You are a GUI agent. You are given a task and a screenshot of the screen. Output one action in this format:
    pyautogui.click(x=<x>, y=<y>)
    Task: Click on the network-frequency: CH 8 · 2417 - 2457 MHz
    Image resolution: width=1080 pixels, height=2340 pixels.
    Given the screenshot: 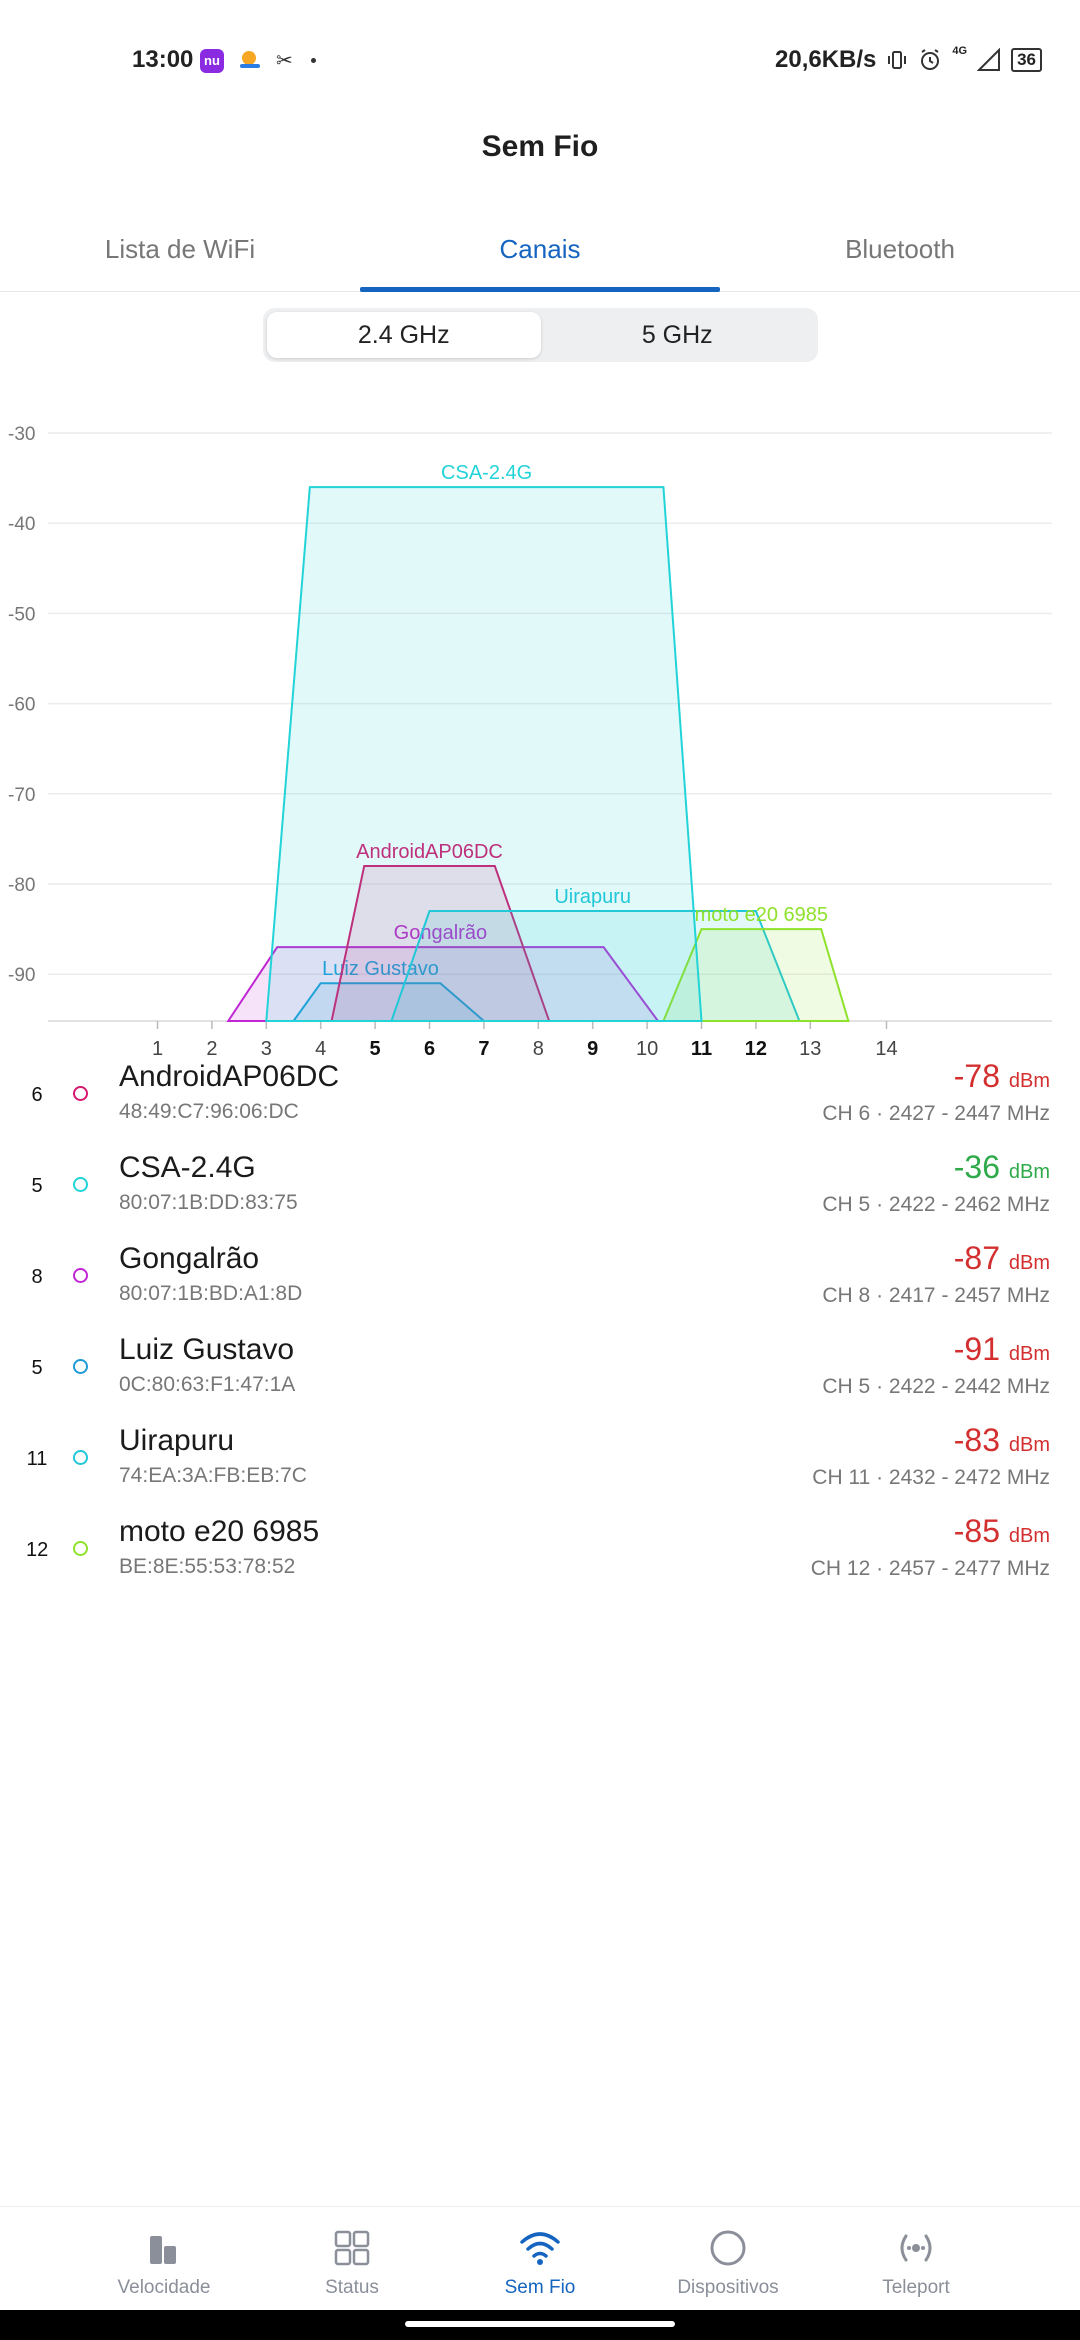 What is the action you would take?
    pyautogui.click(x=936, y=1295)
    